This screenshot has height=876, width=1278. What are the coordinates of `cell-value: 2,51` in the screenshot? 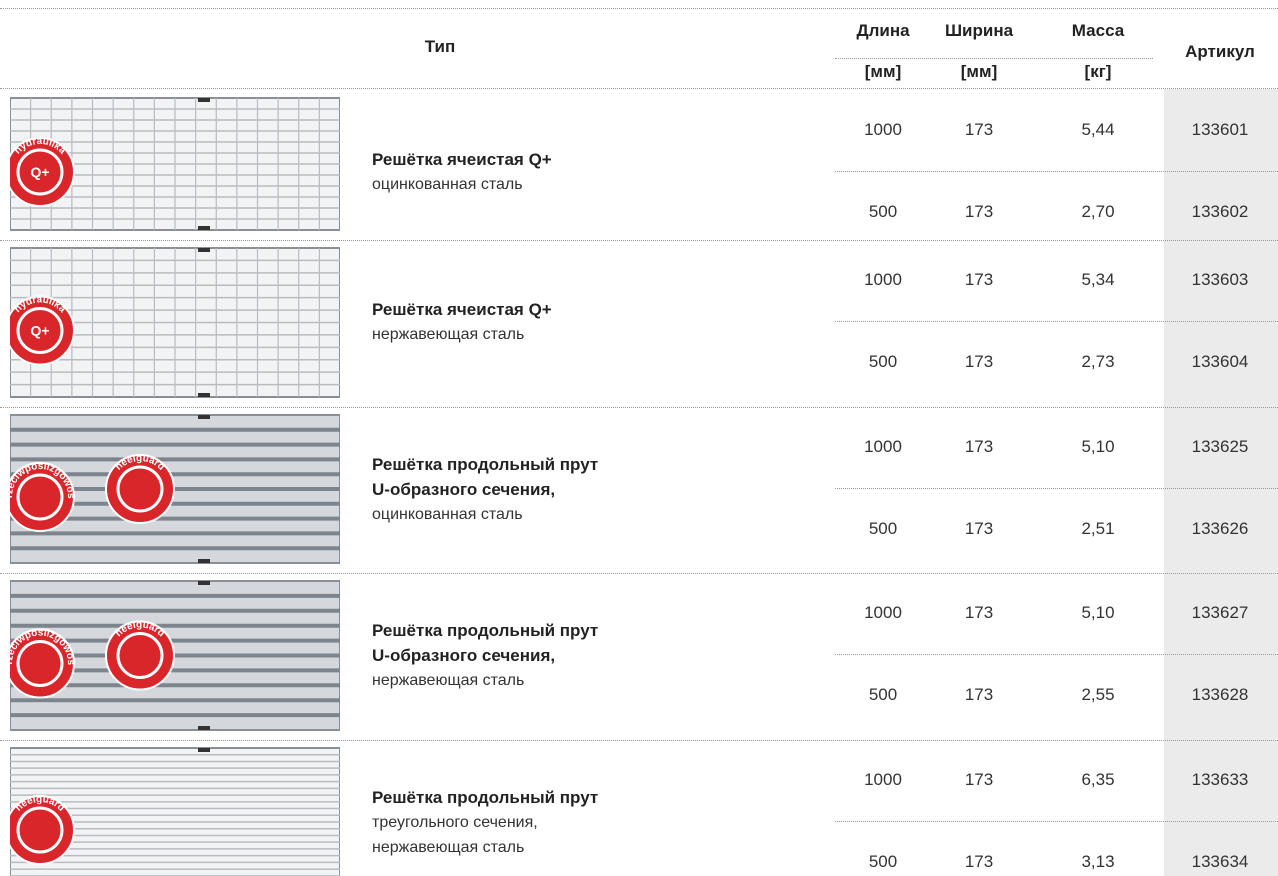 It's located at (1098, 528).